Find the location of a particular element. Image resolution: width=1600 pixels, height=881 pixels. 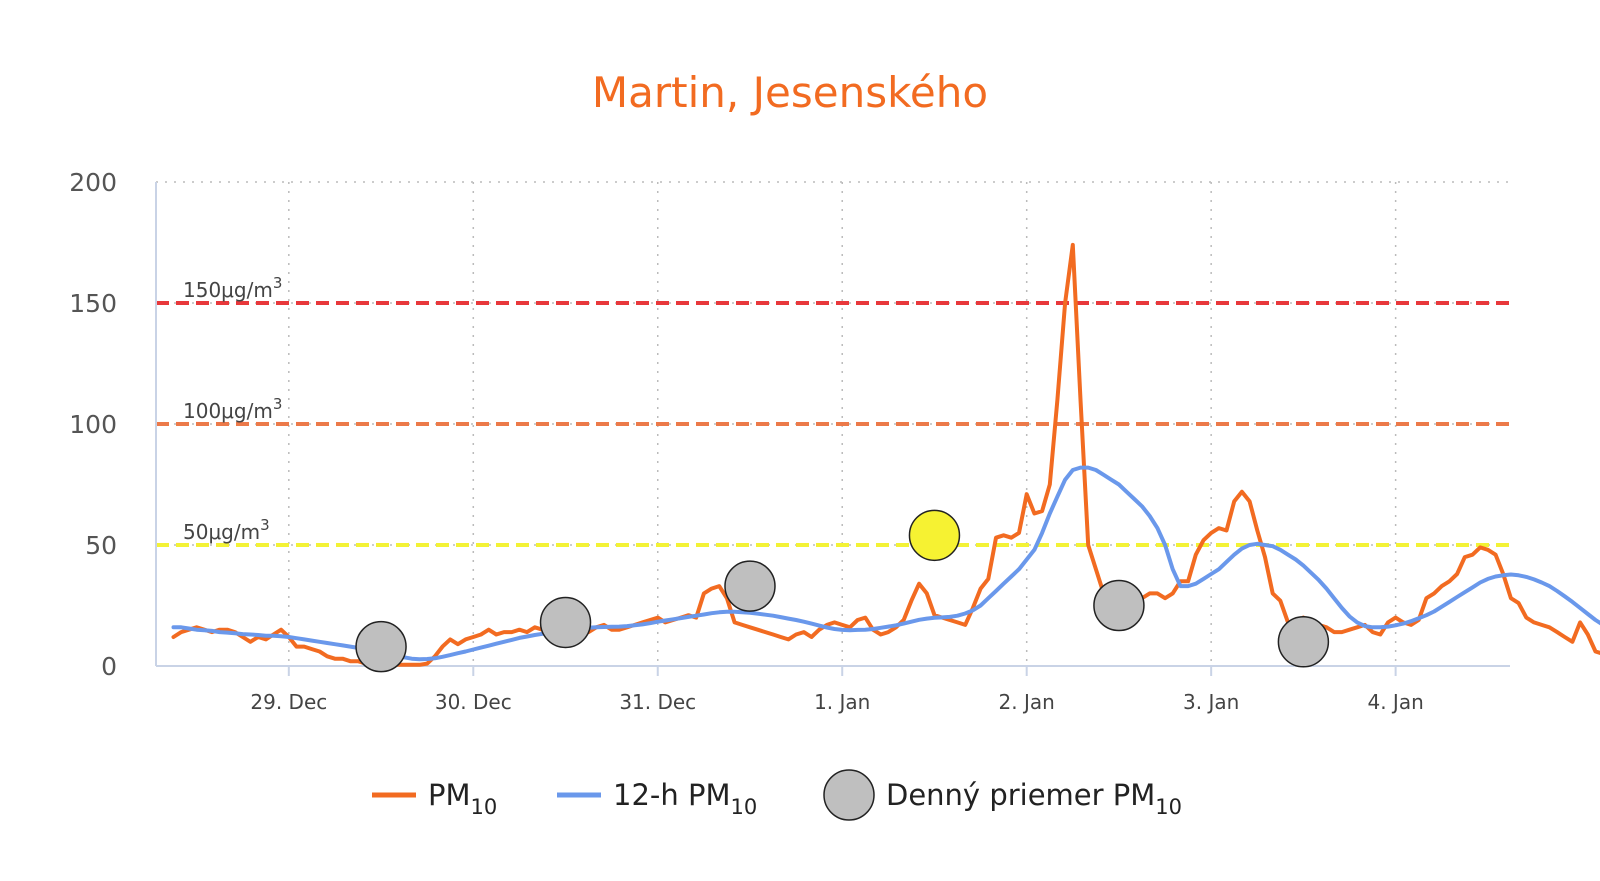

y-tick-label: 200 is located at coordinates (93, 182).